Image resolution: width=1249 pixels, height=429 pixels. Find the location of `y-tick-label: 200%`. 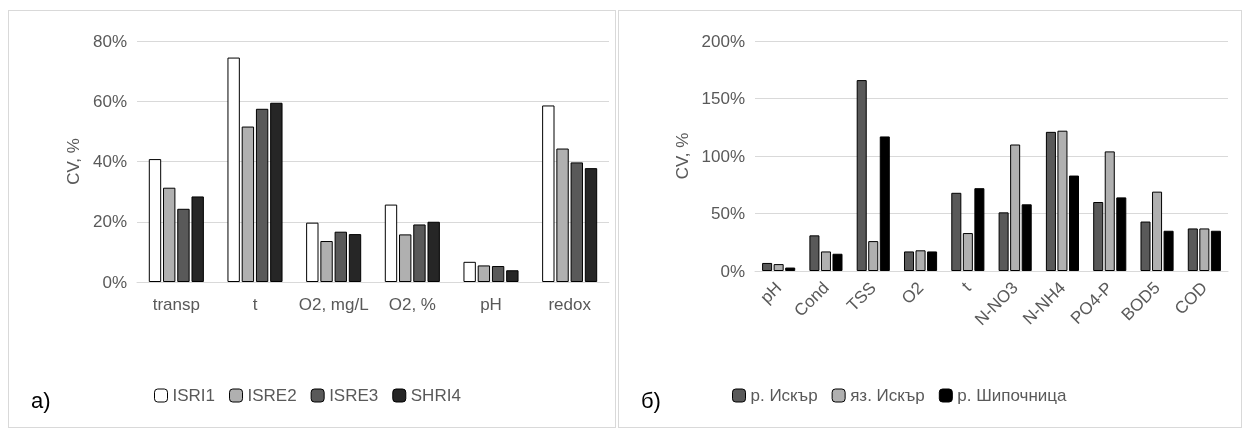

y-tick-label: 200% is located at coordinates (723, 41).